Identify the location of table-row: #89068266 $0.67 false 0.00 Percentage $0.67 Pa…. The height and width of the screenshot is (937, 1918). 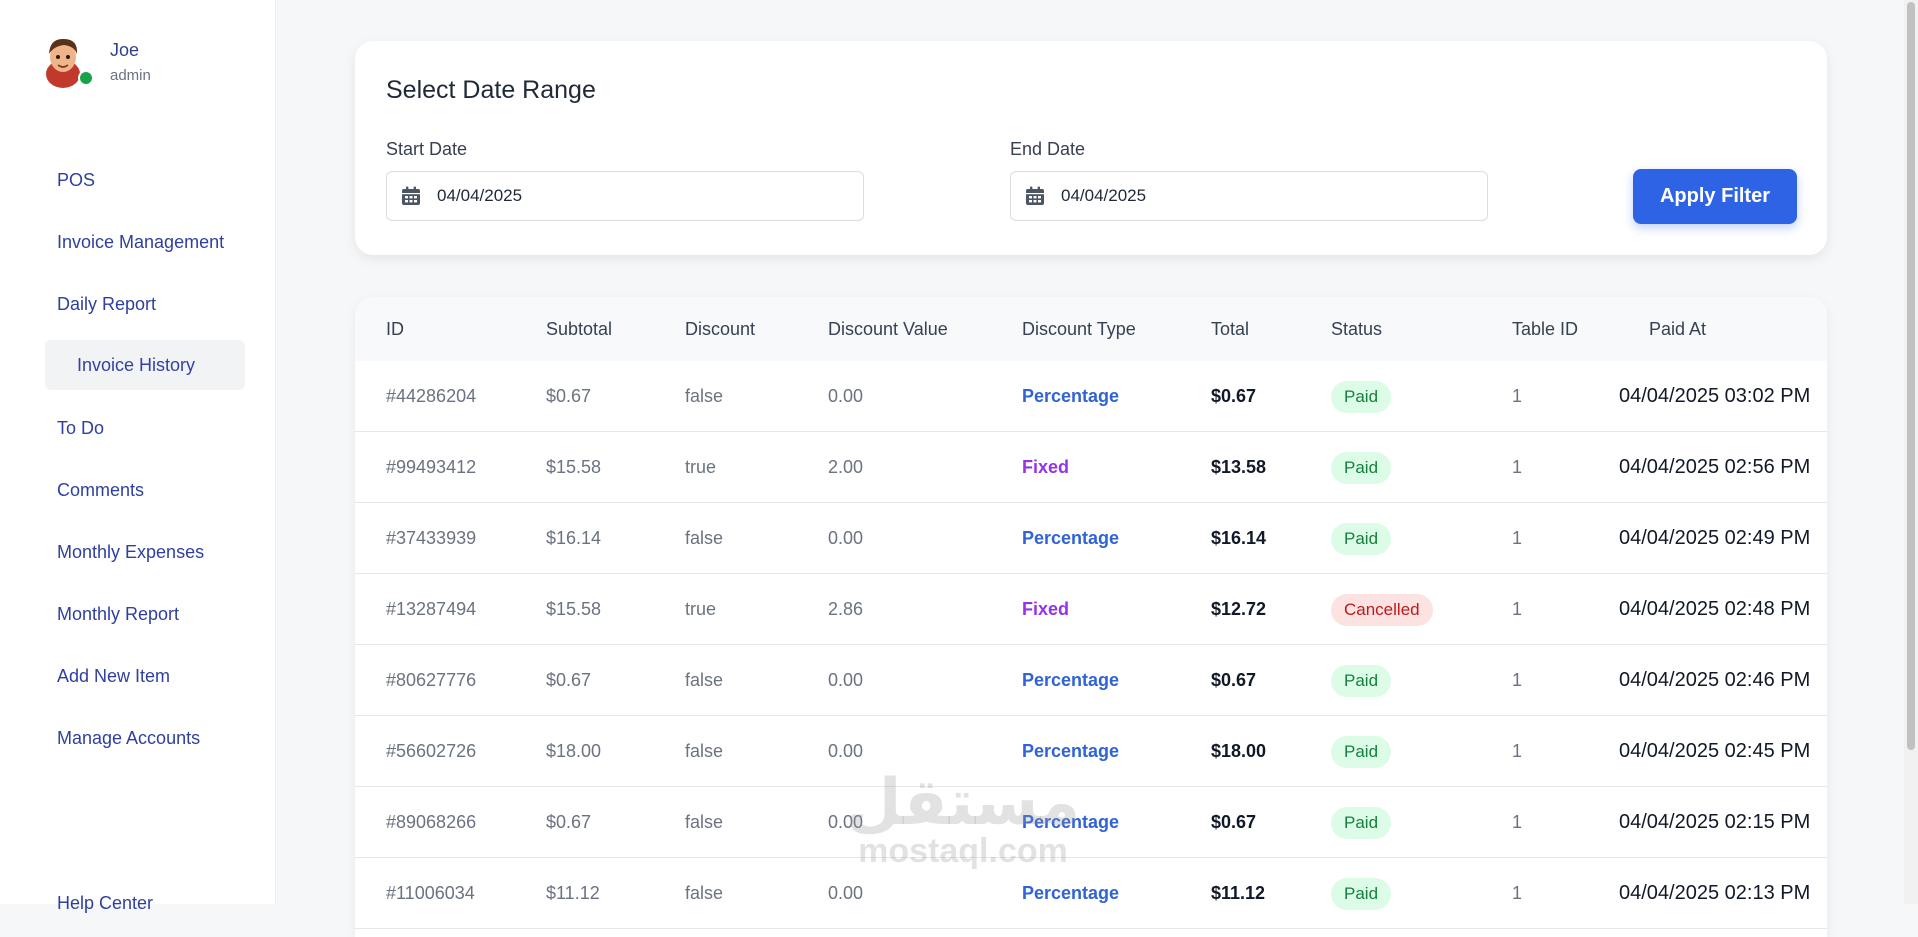
(1091, 822).